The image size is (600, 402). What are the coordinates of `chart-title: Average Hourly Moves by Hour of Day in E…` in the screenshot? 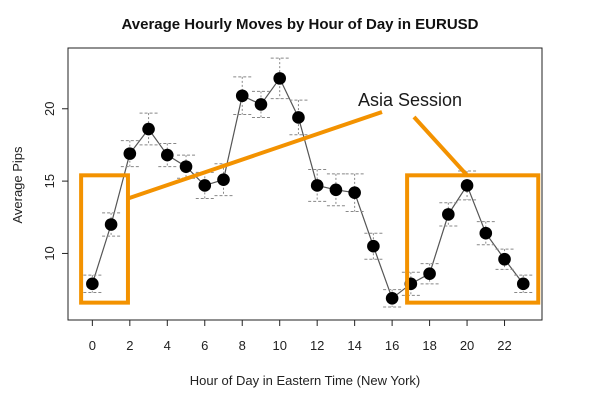 It's located at (299, 24).